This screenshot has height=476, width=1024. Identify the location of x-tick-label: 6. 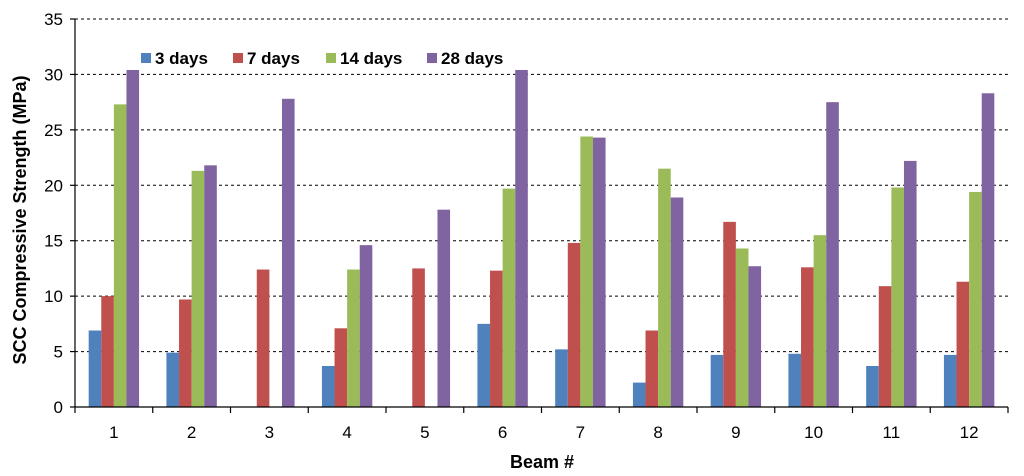
(502, 432).